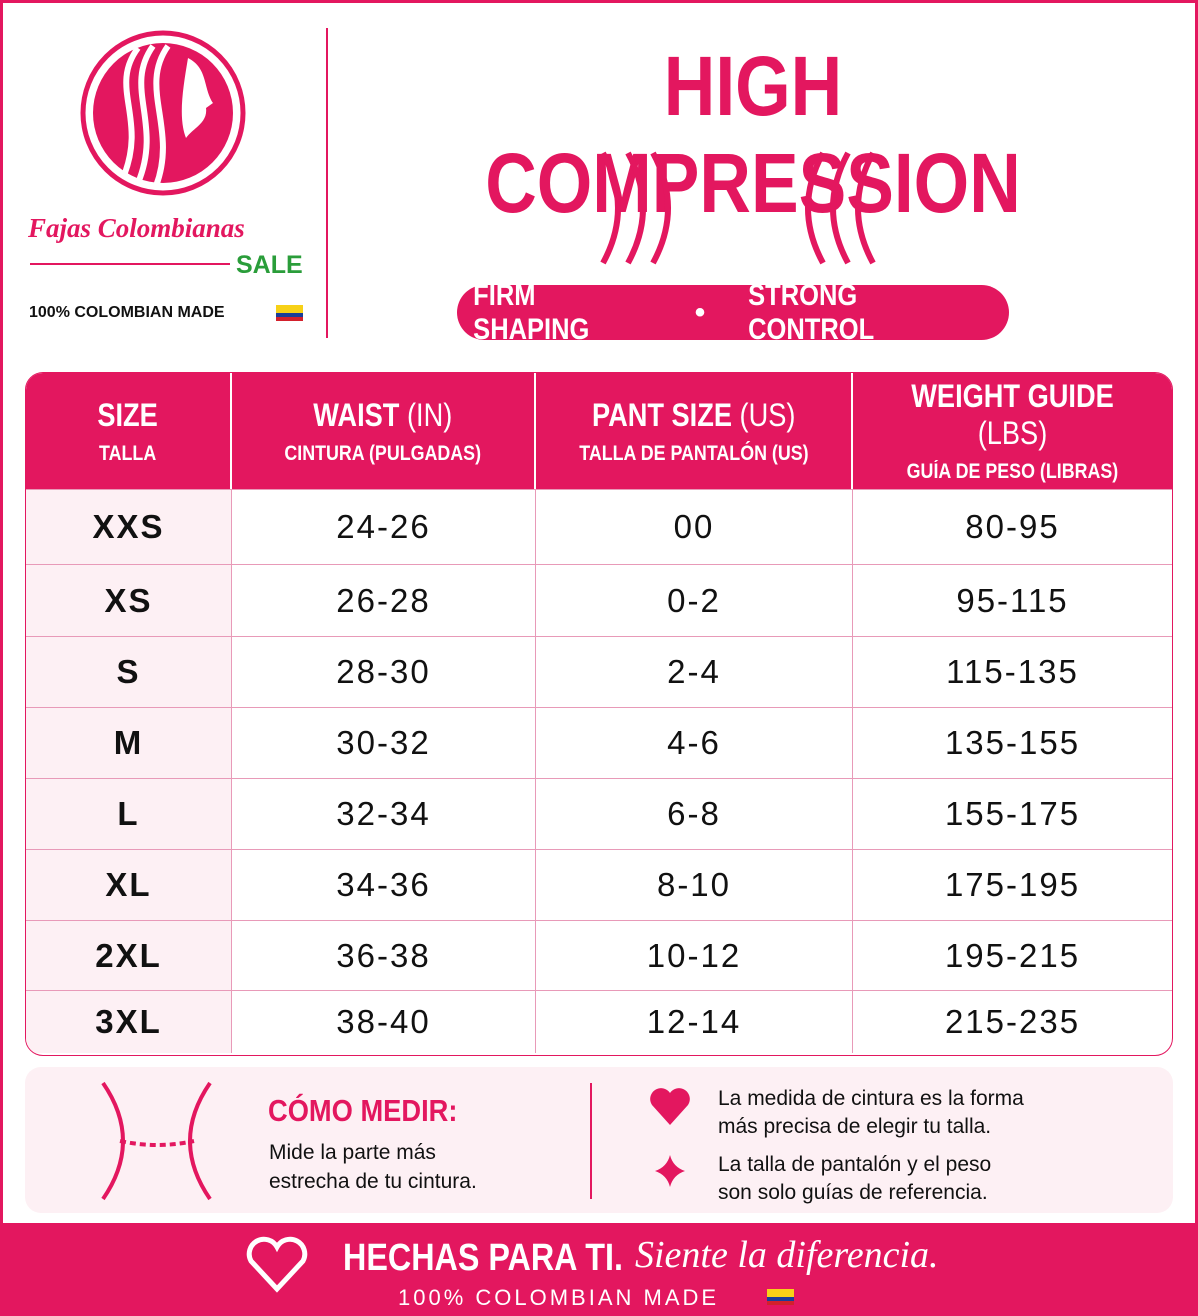 This screenshot has width=1198, height=1316. I want to click on table-row: XS 26-28 0-2 95-115, so click(599, 600).